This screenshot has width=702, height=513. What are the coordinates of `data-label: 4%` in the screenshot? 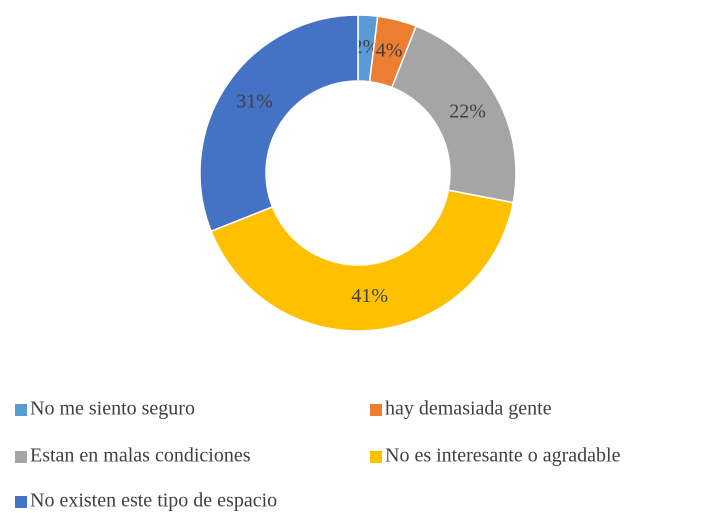 It's located at (389, 51).